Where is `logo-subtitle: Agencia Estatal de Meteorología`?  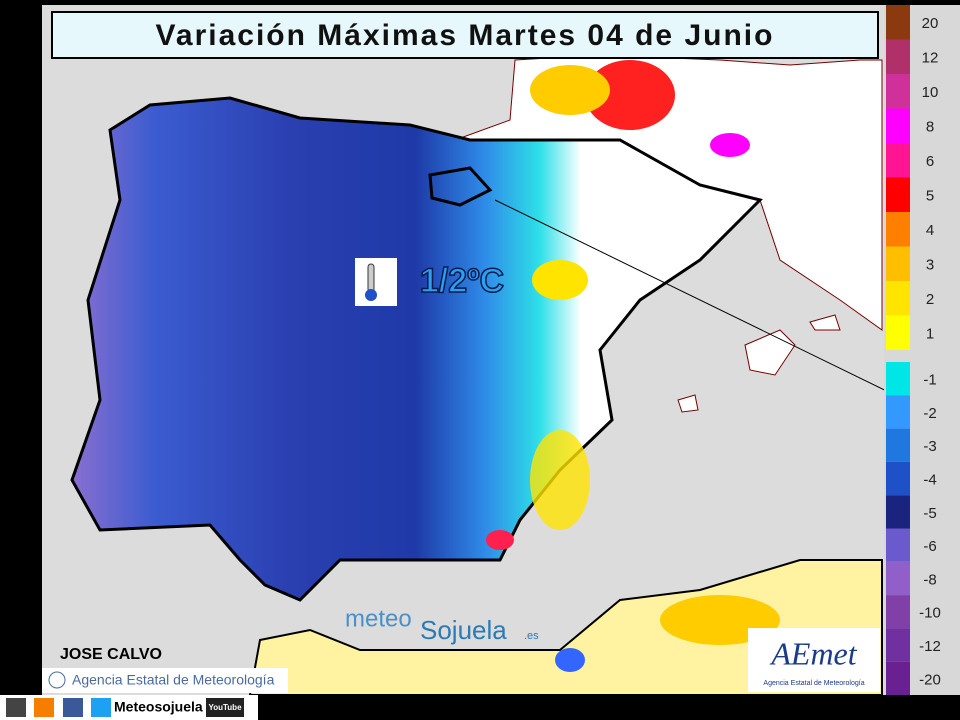 logo-subtitle: Agencia Estatal de Meteorología is located at coordinates (813, 683).